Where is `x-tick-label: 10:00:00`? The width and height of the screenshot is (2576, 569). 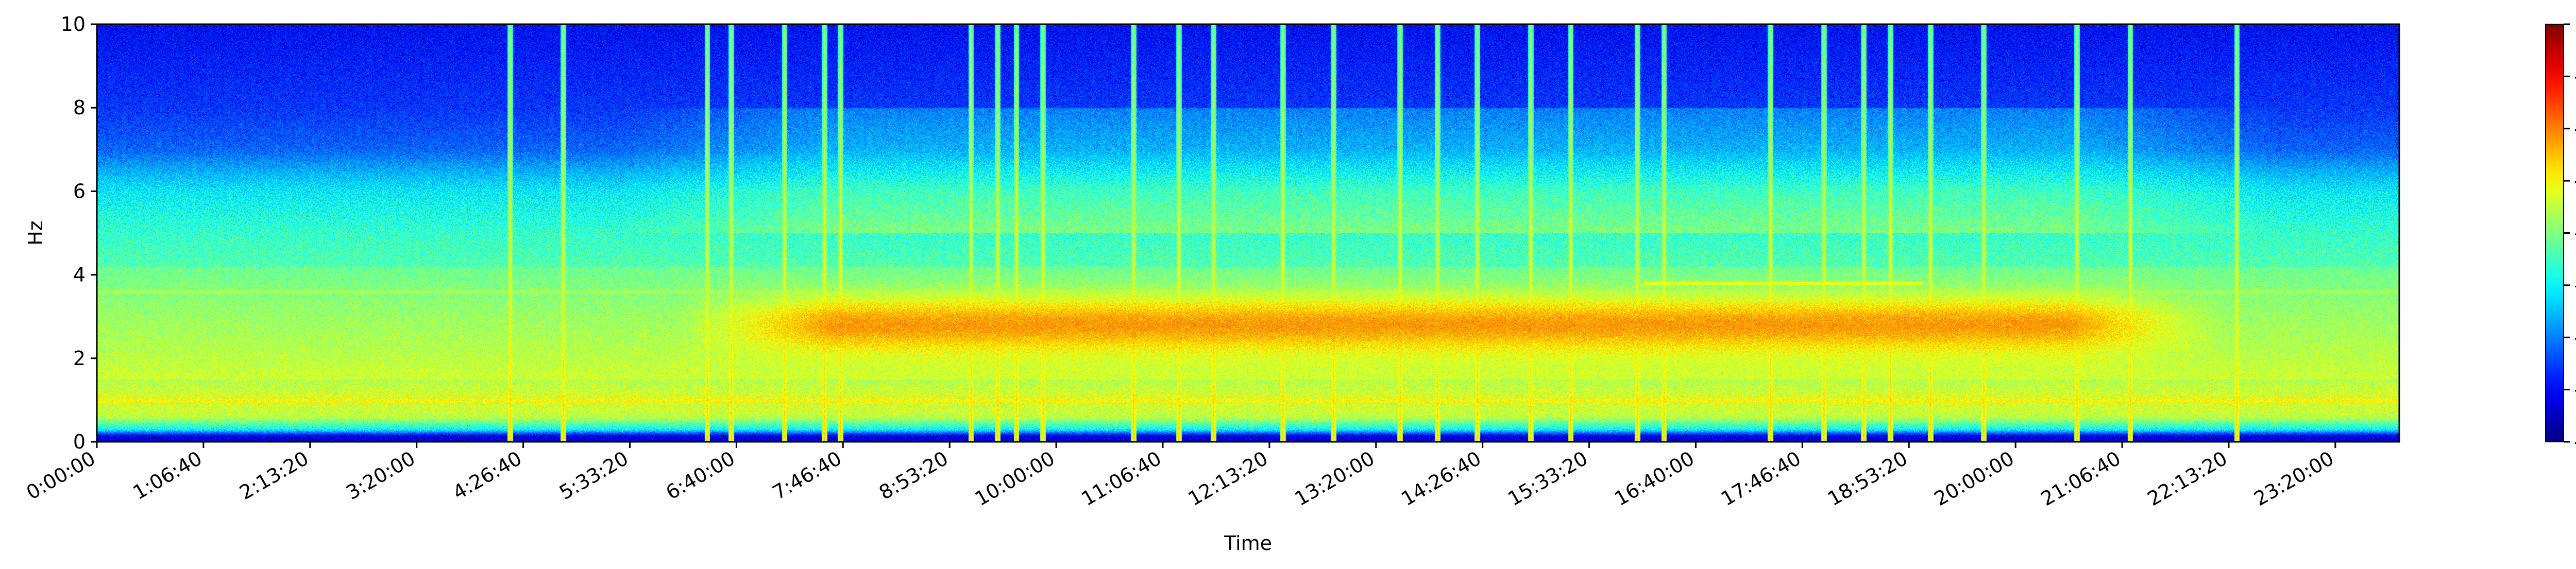 x-tick-label: 10:00:00 is located at coordinates (1015, 478).